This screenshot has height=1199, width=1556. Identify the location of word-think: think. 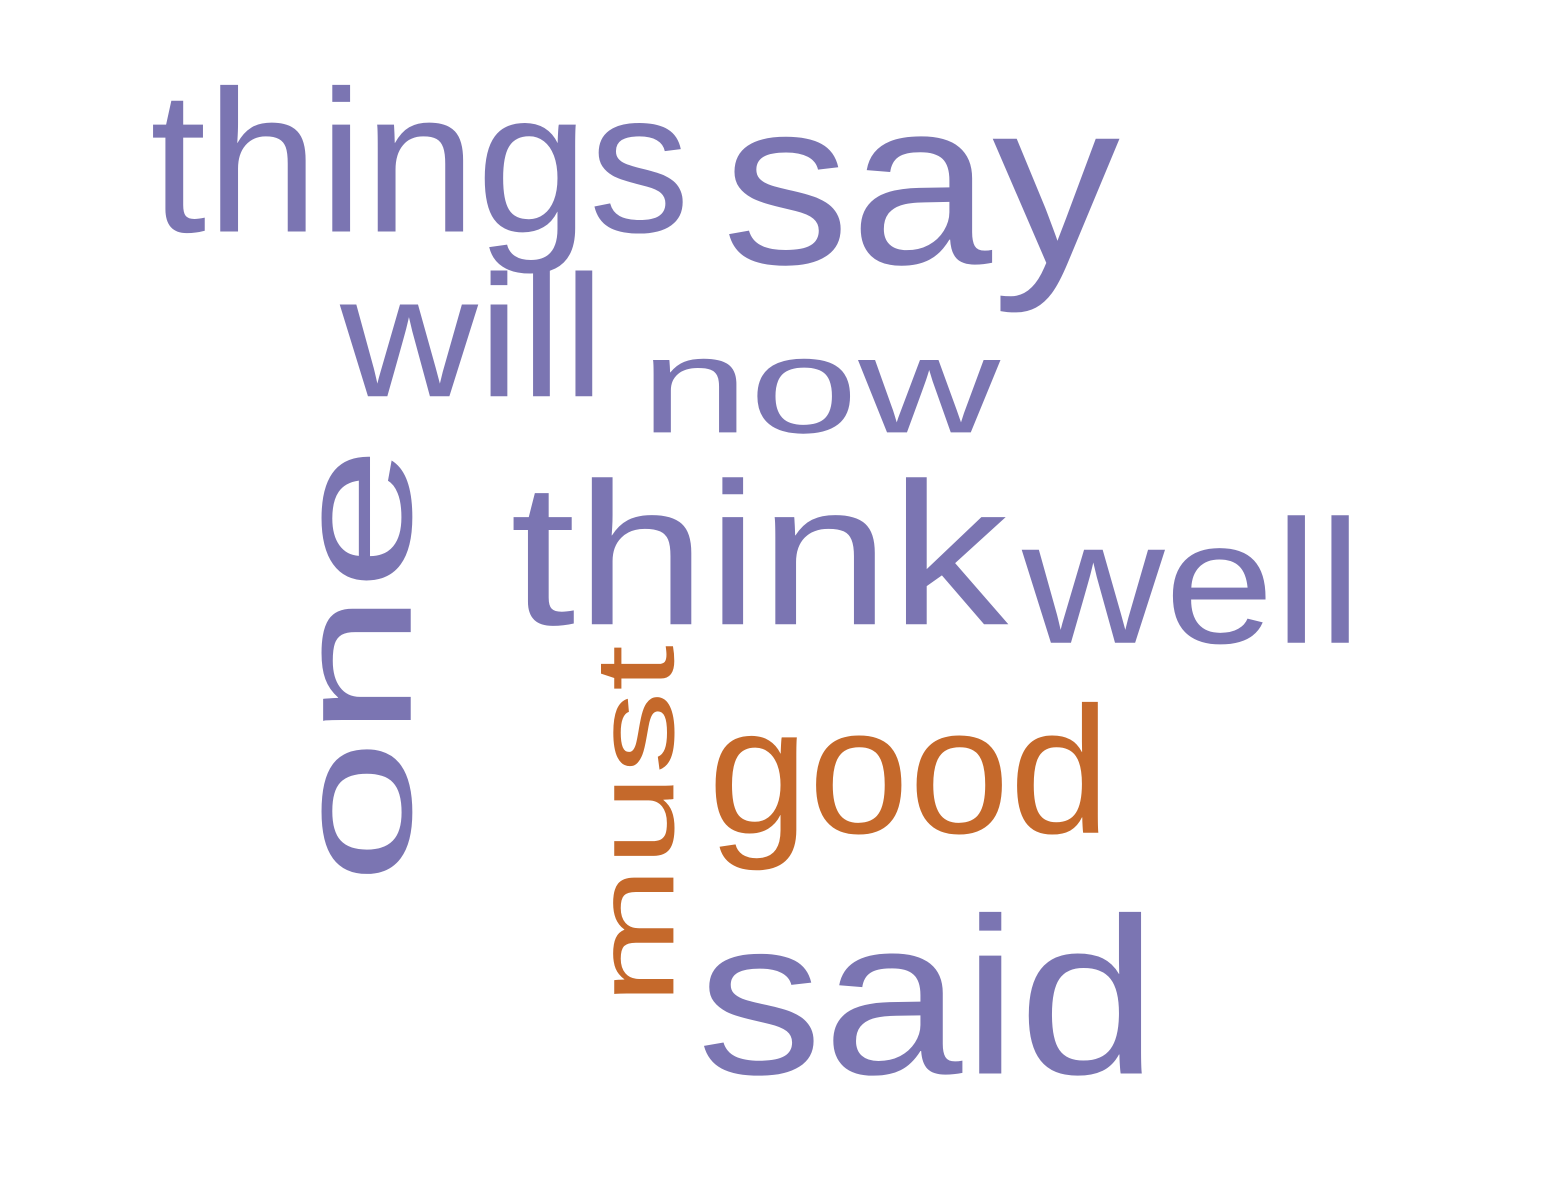
(759, 553).